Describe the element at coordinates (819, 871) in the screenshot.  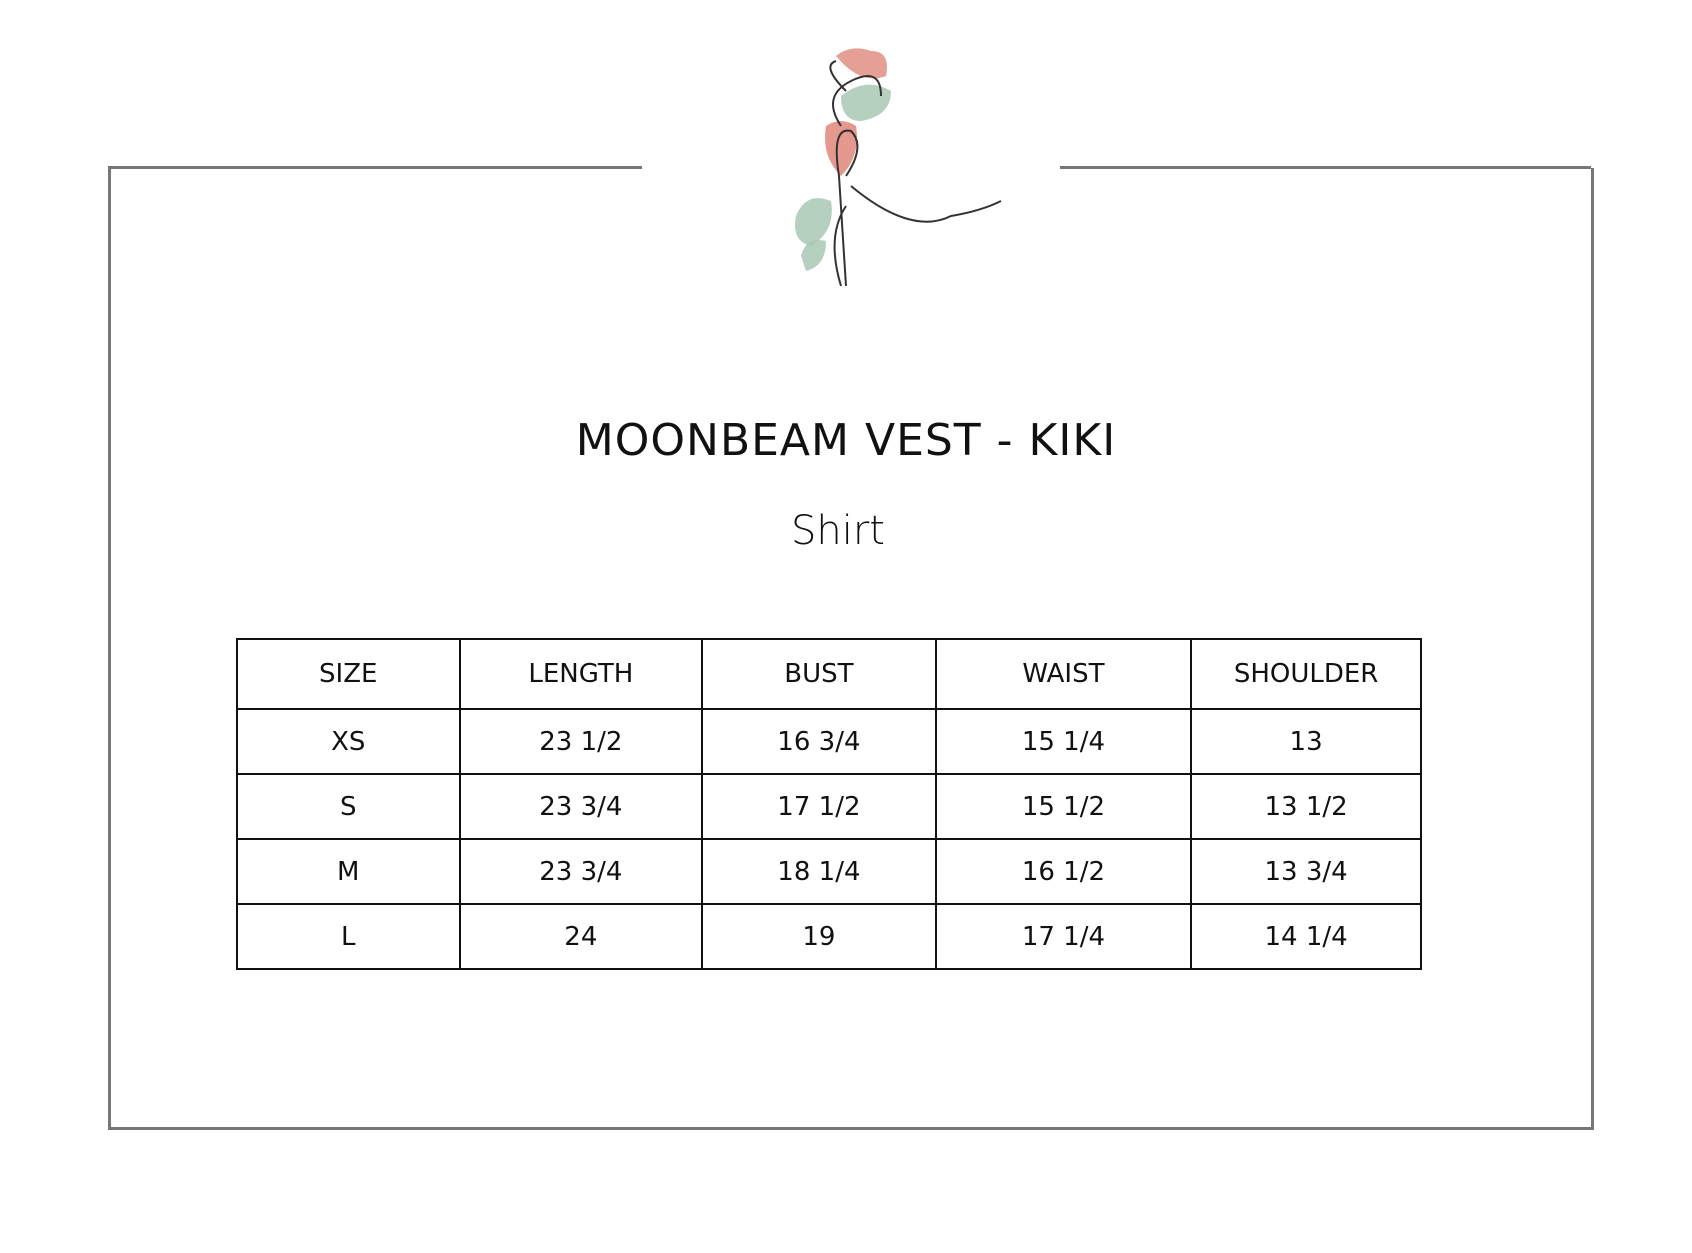
I see `cell-bust: 18 1/4` at that location.